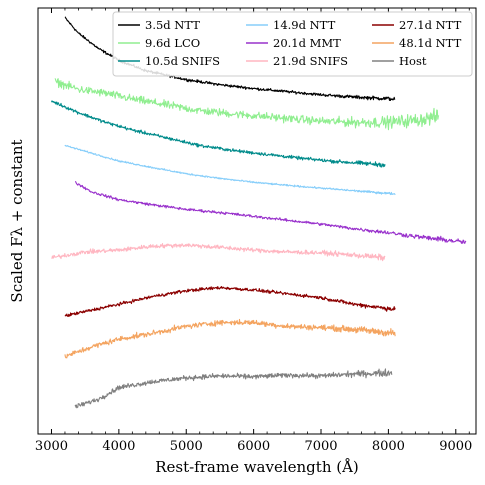 The image size is (485, 485). I want to click on x-tick-label: 8000, so click(388, 446).